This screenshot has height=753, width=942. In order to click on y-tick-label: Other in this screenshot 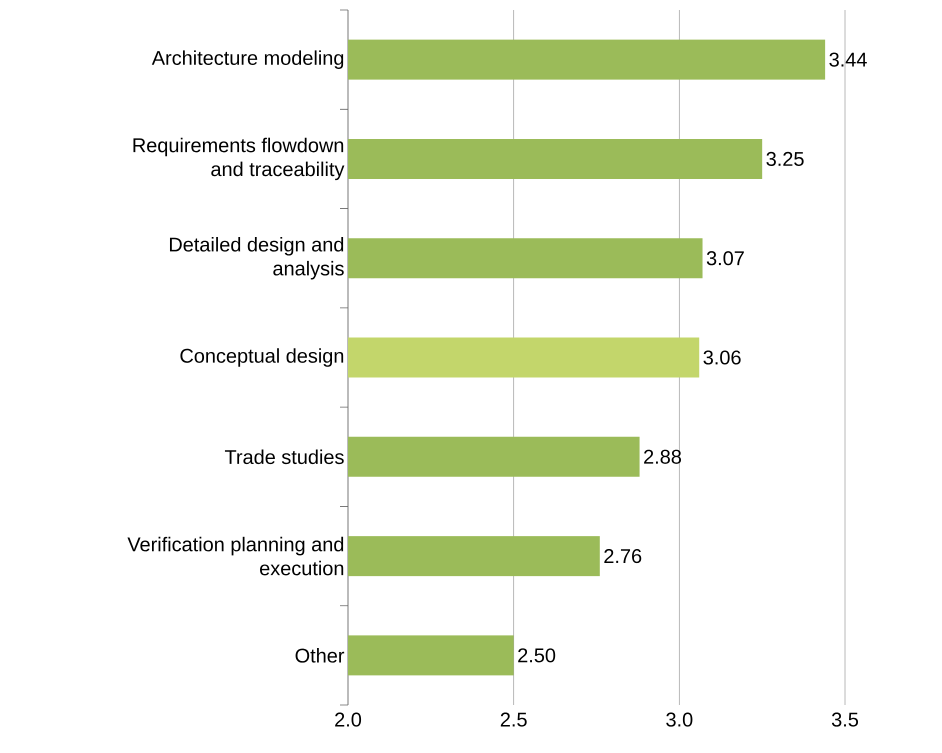, I will do `click(320, 655)`.